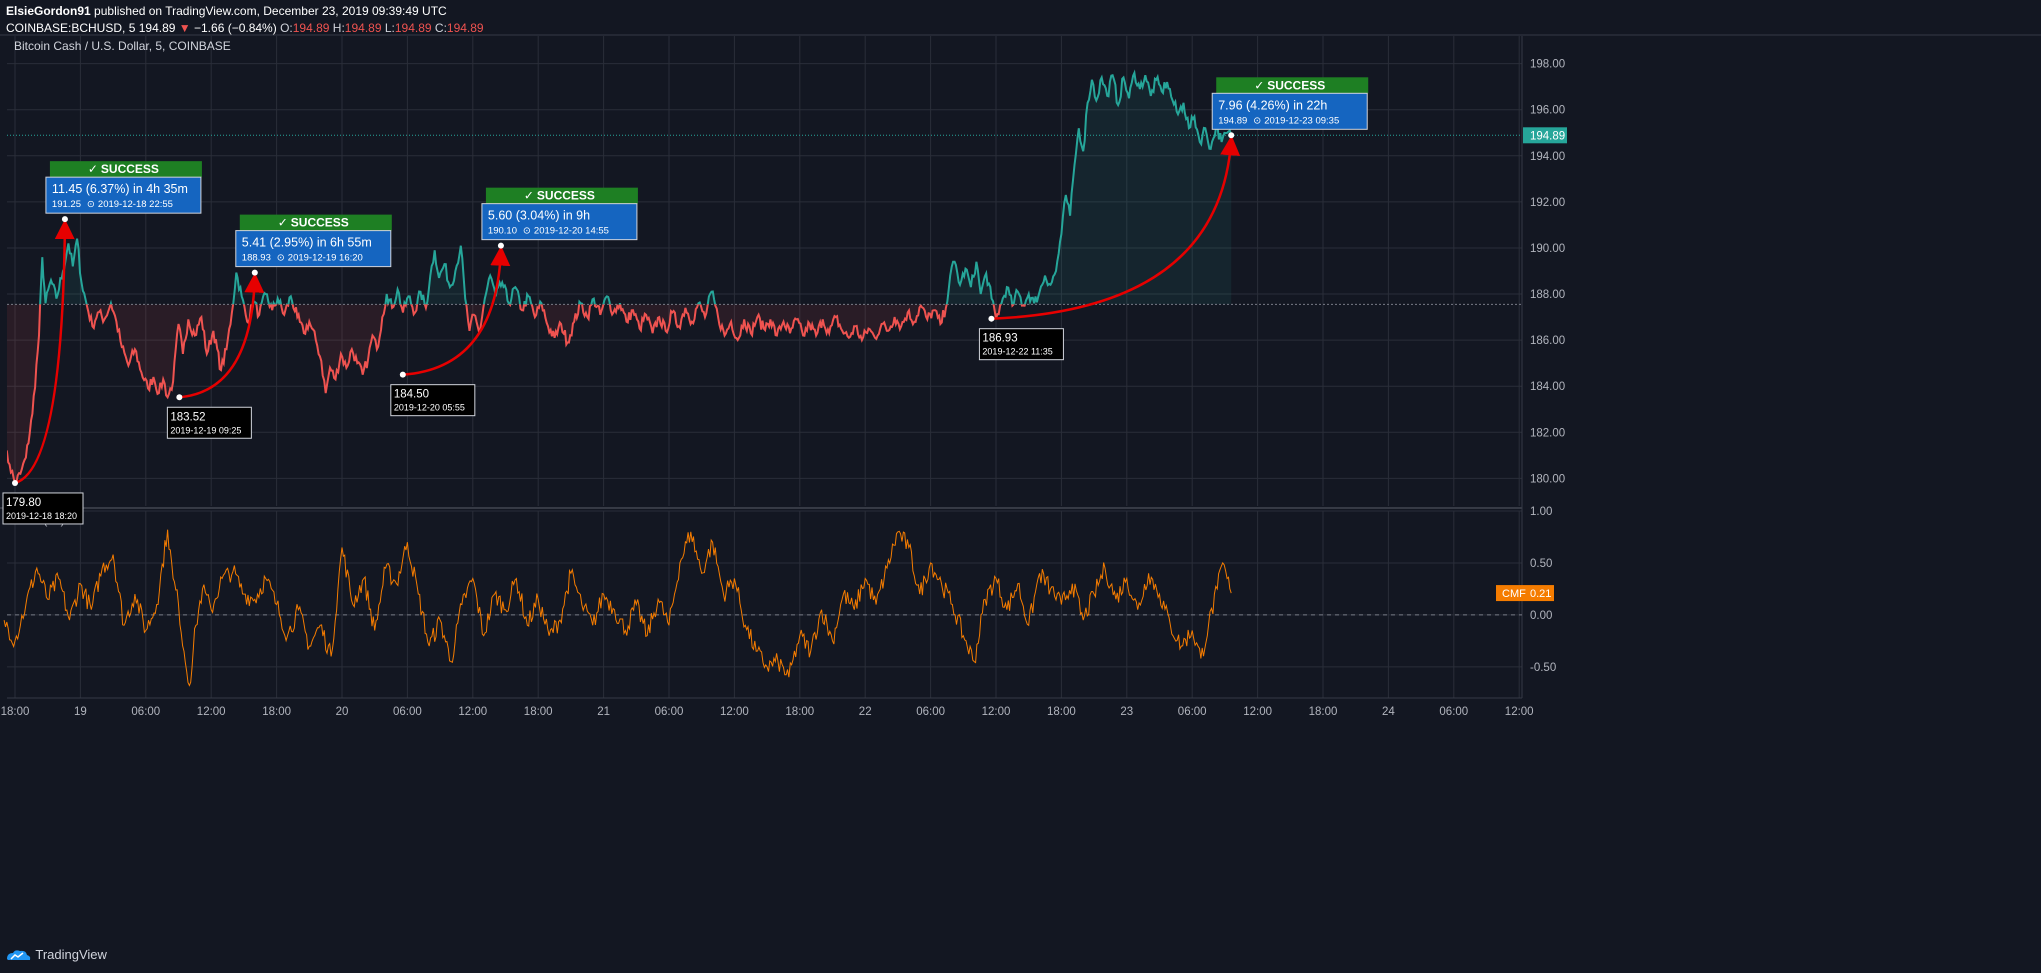 The image size is (2041, 973). What do you see at coordinates (256, 258) in the screenshot?
I see `trade-high-price: 188.93` at bounding box center [256, 258].